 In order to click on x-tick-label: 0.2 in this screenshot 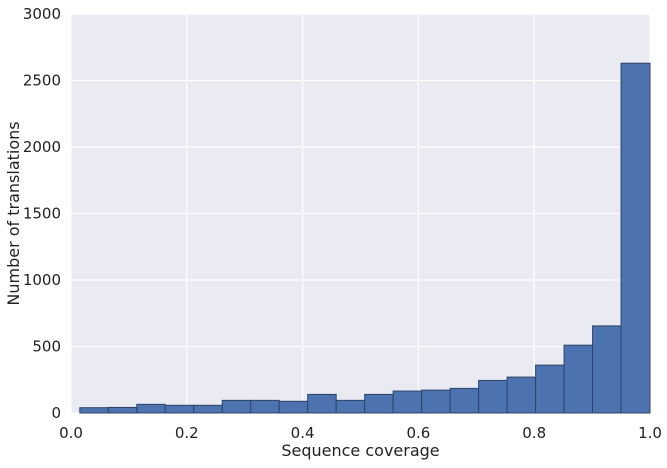, I will do `click(187, 433)`.